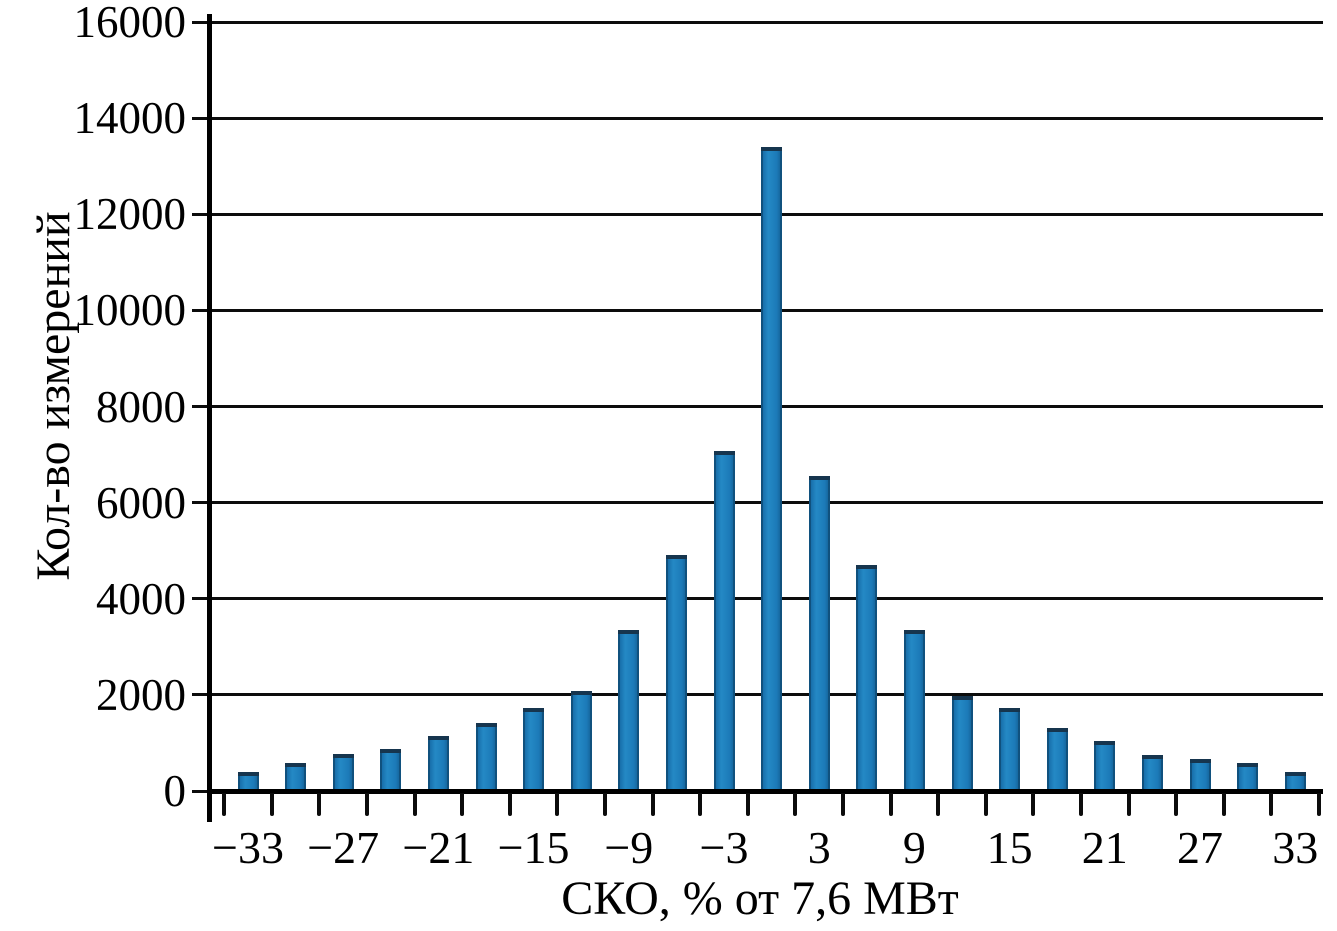  Describe the element at coordinates (914, 847) in the screenshot. I see `x-tick-label: 9` at that location.